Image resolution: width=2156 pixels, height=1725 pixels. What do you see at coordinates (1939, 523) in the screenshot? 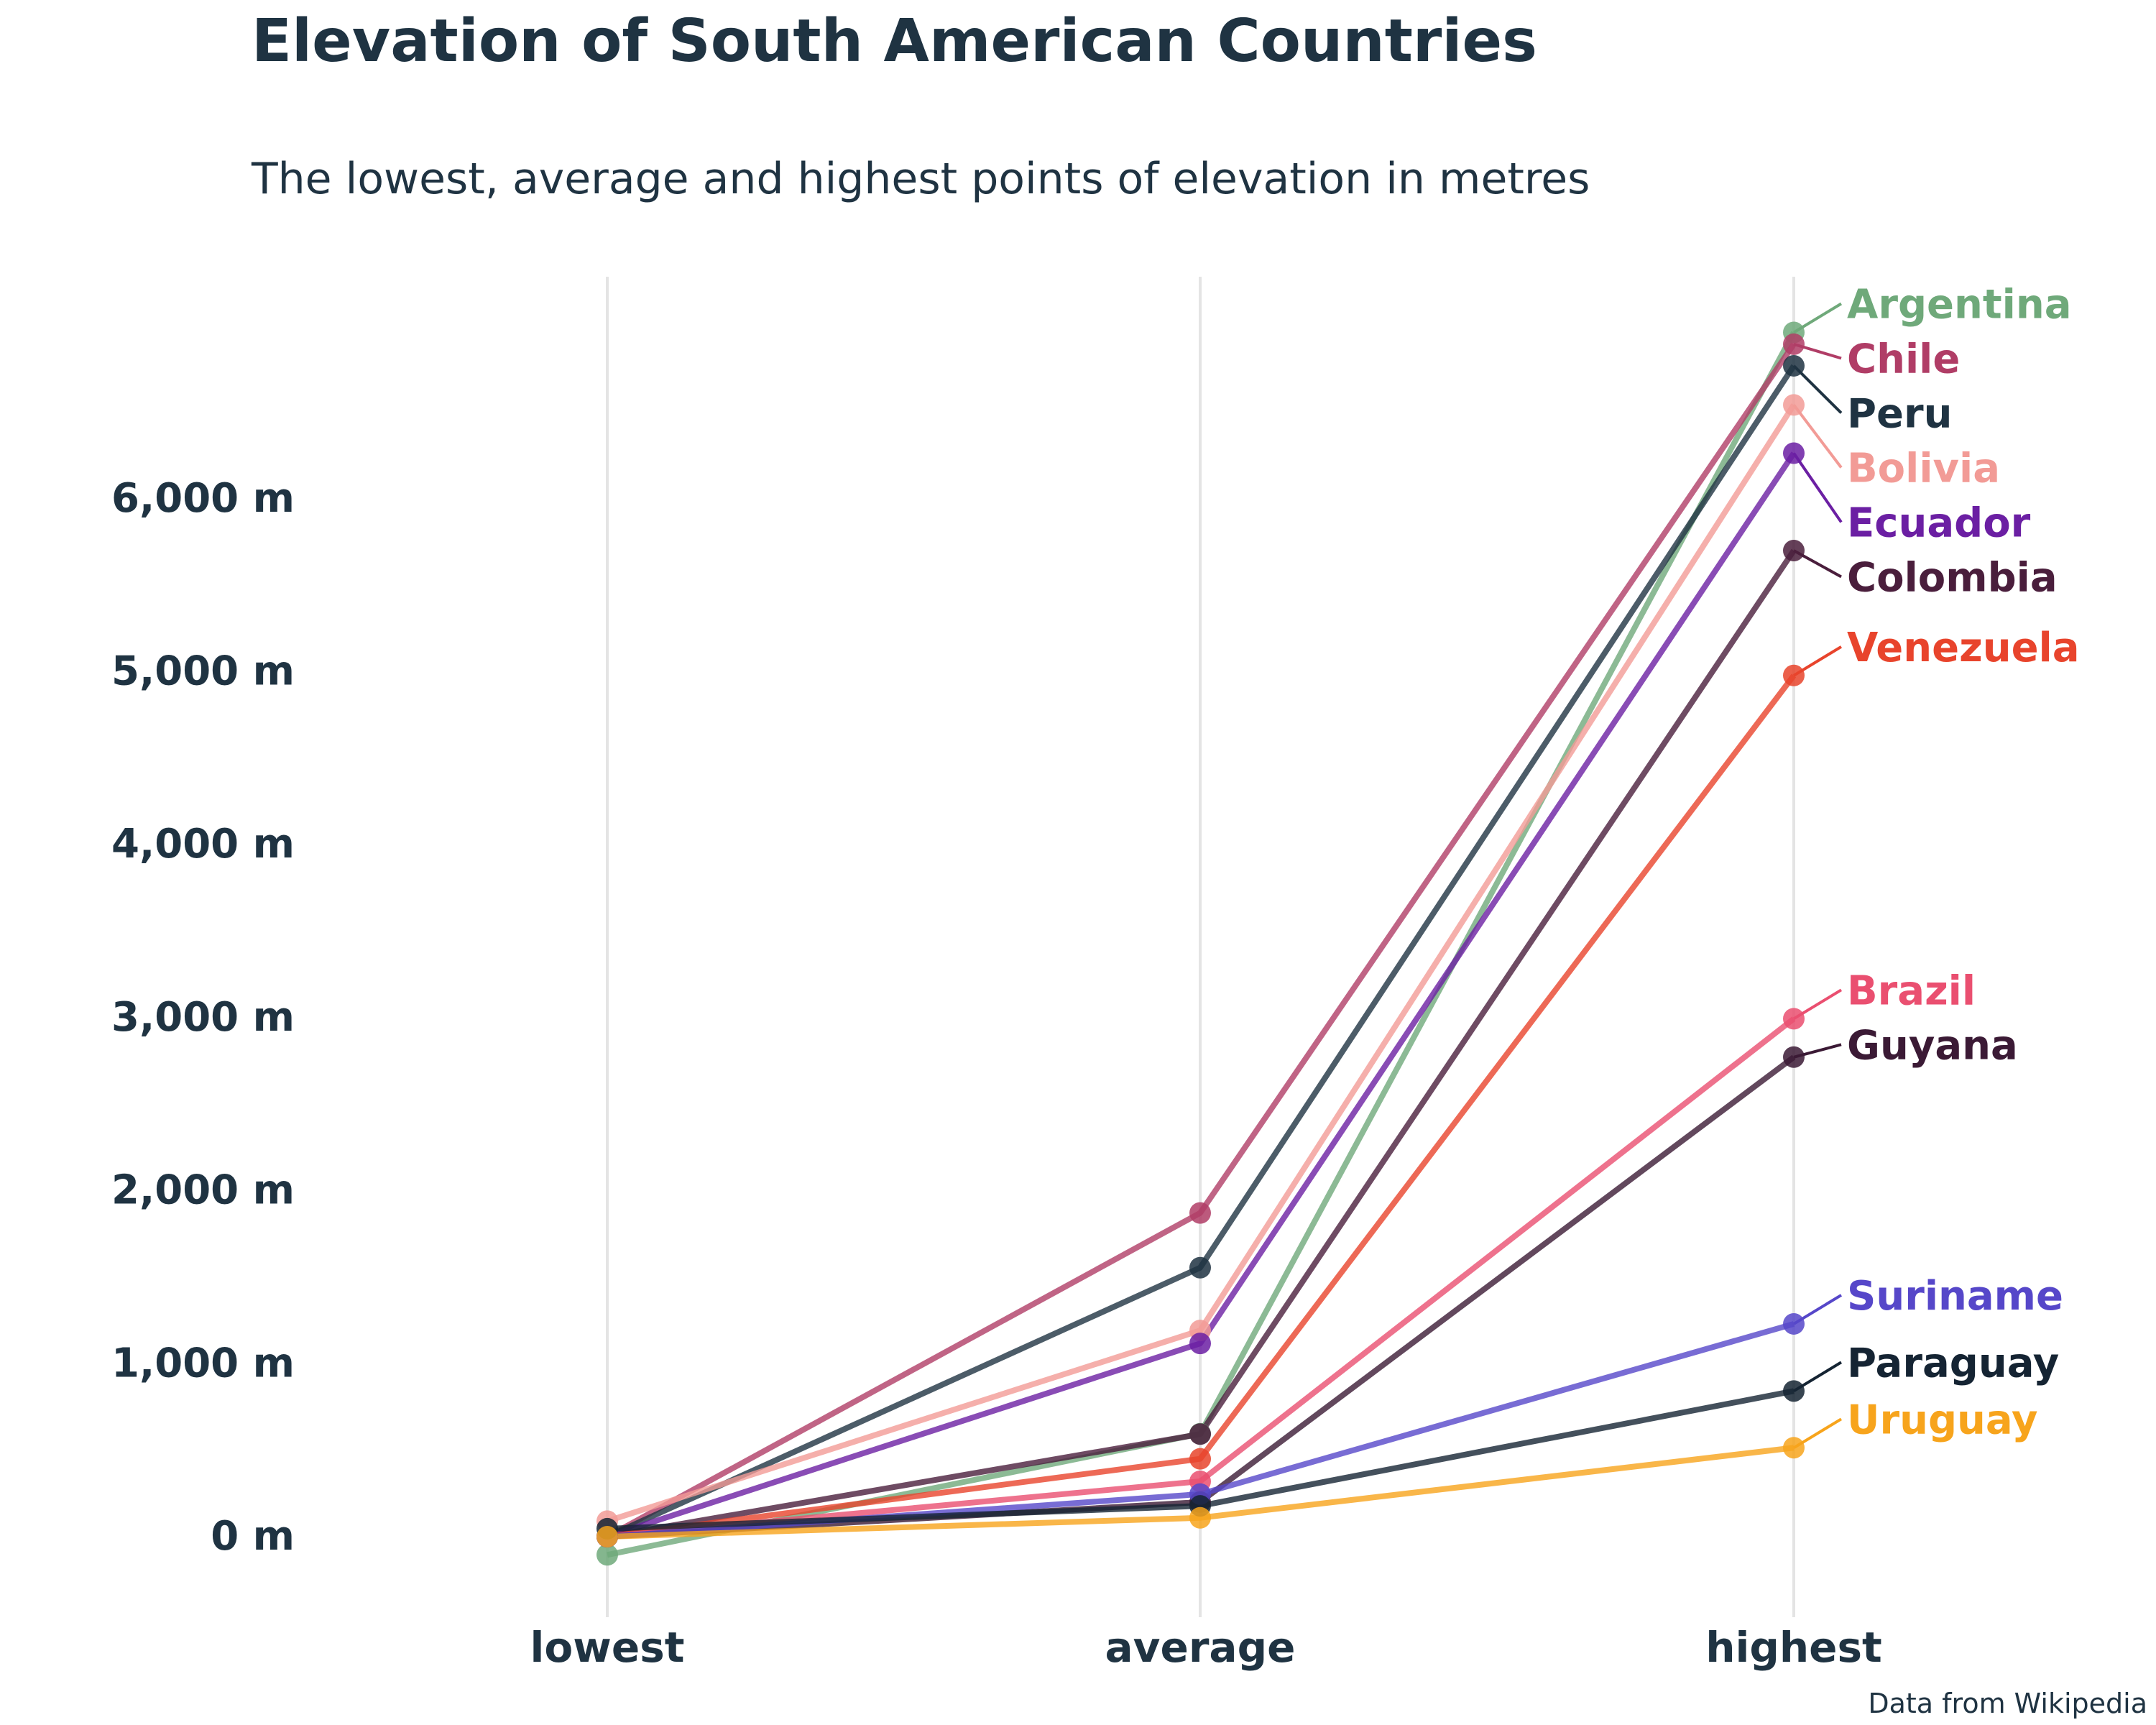
I see `series-label-ecuador: Ecuador` at bounding box center [1939, 523].